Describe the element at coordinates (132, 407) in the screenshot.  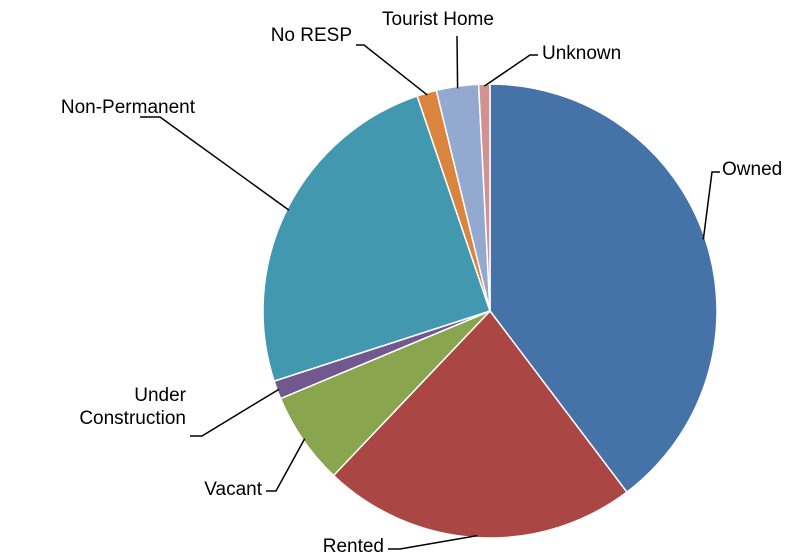
I see `slice-label: Under Construction` at that location.